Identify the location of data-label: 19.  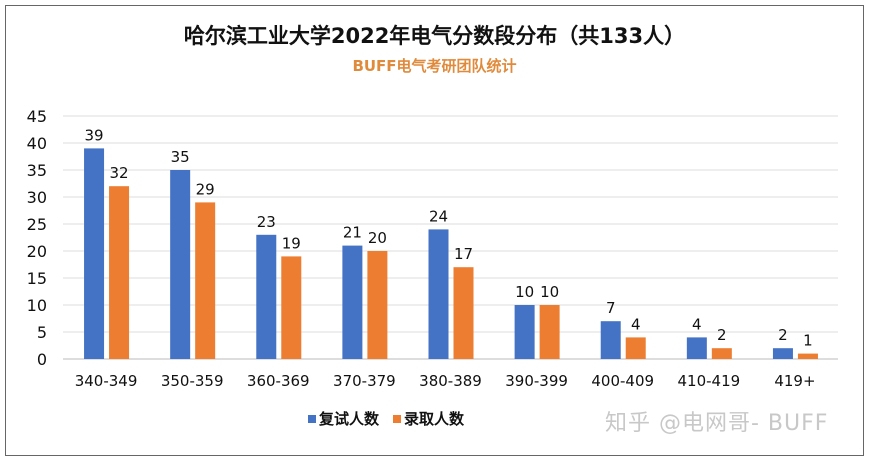
(291, 243).